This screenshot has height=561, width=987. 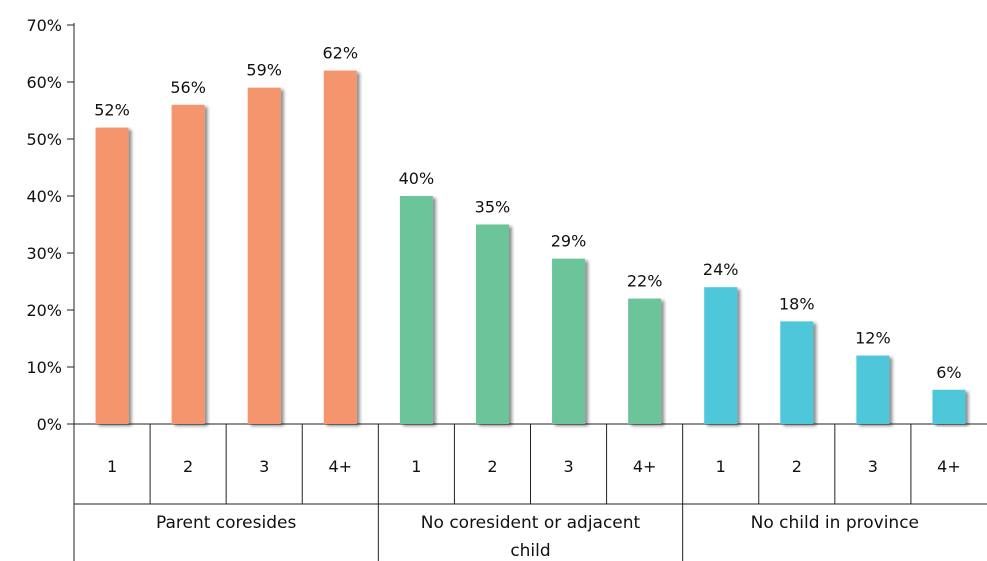 I want to click on y-tick-label: 50%, so click(x=44, y=139).